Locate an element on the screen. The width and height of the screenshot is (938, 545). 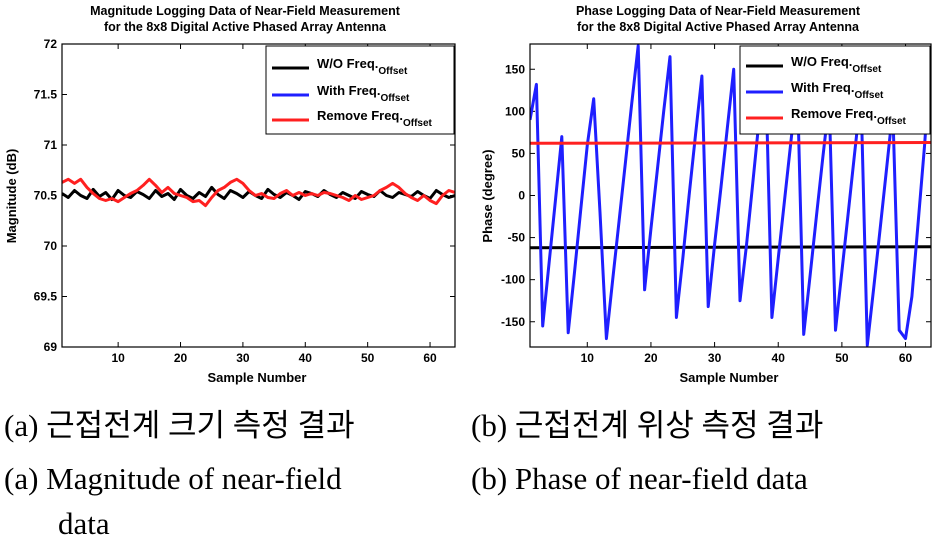
caption-left-english-line2: data is located at coordinates (84, 523).